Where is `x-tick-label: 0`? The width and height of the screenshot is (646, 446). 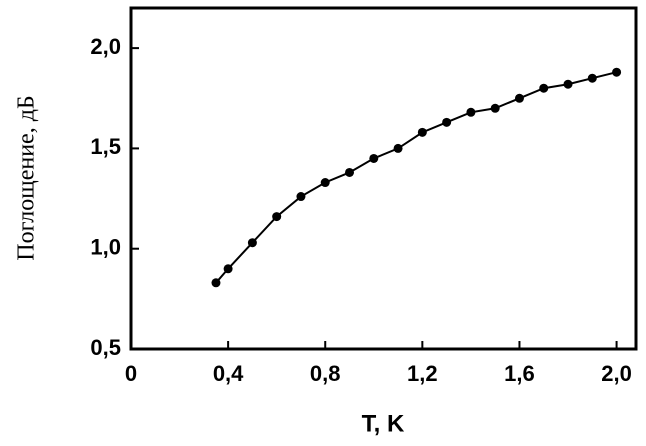 x-tick-label: 0 is located at coordinates (131, 373).